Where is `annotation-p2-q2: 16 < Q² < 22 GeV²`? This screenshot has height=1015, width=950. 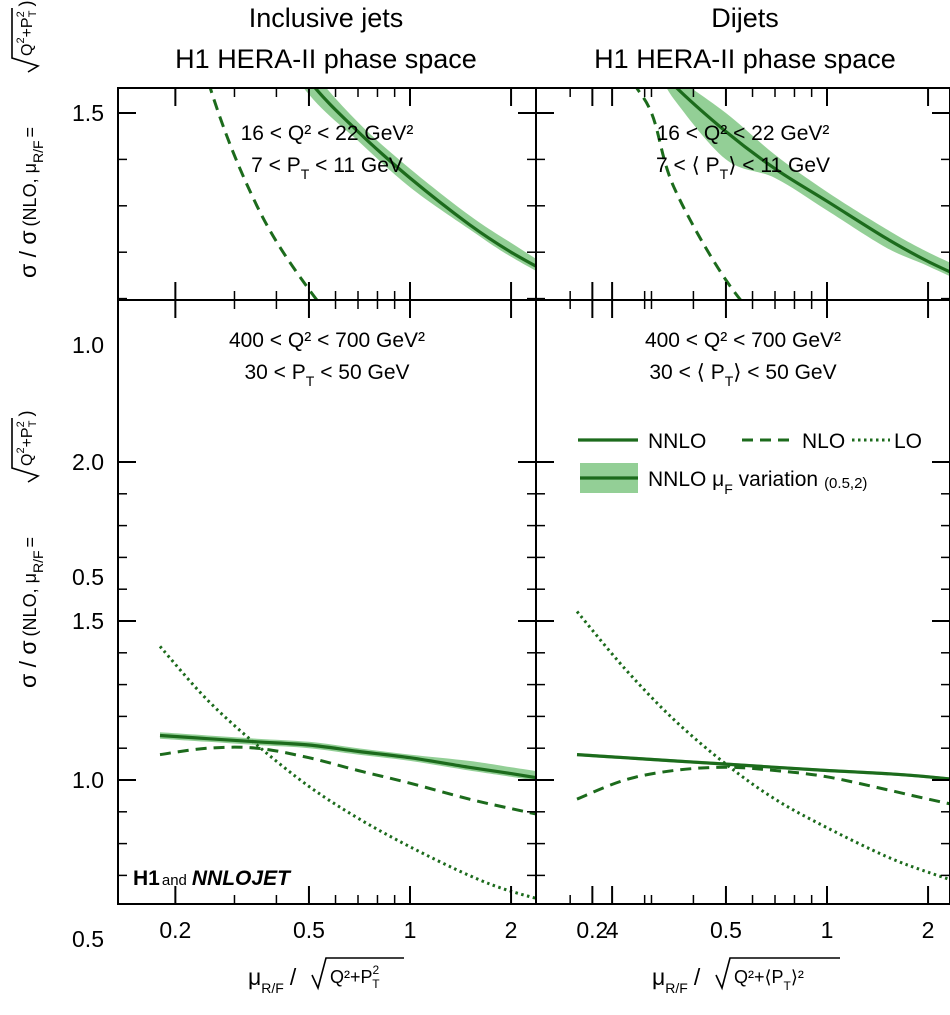
annotation-p2-q2: 16 < Q² < 22 GeV² is located at coordinates (743, 133).